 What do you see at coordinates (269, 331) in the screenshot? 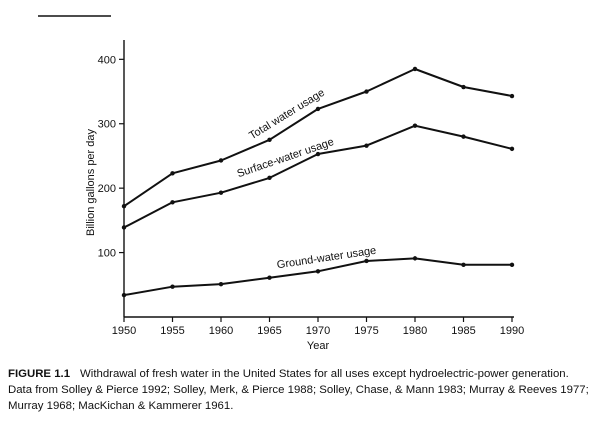
I see `x-tick-label: 1965` at bounding box center [269, 331].